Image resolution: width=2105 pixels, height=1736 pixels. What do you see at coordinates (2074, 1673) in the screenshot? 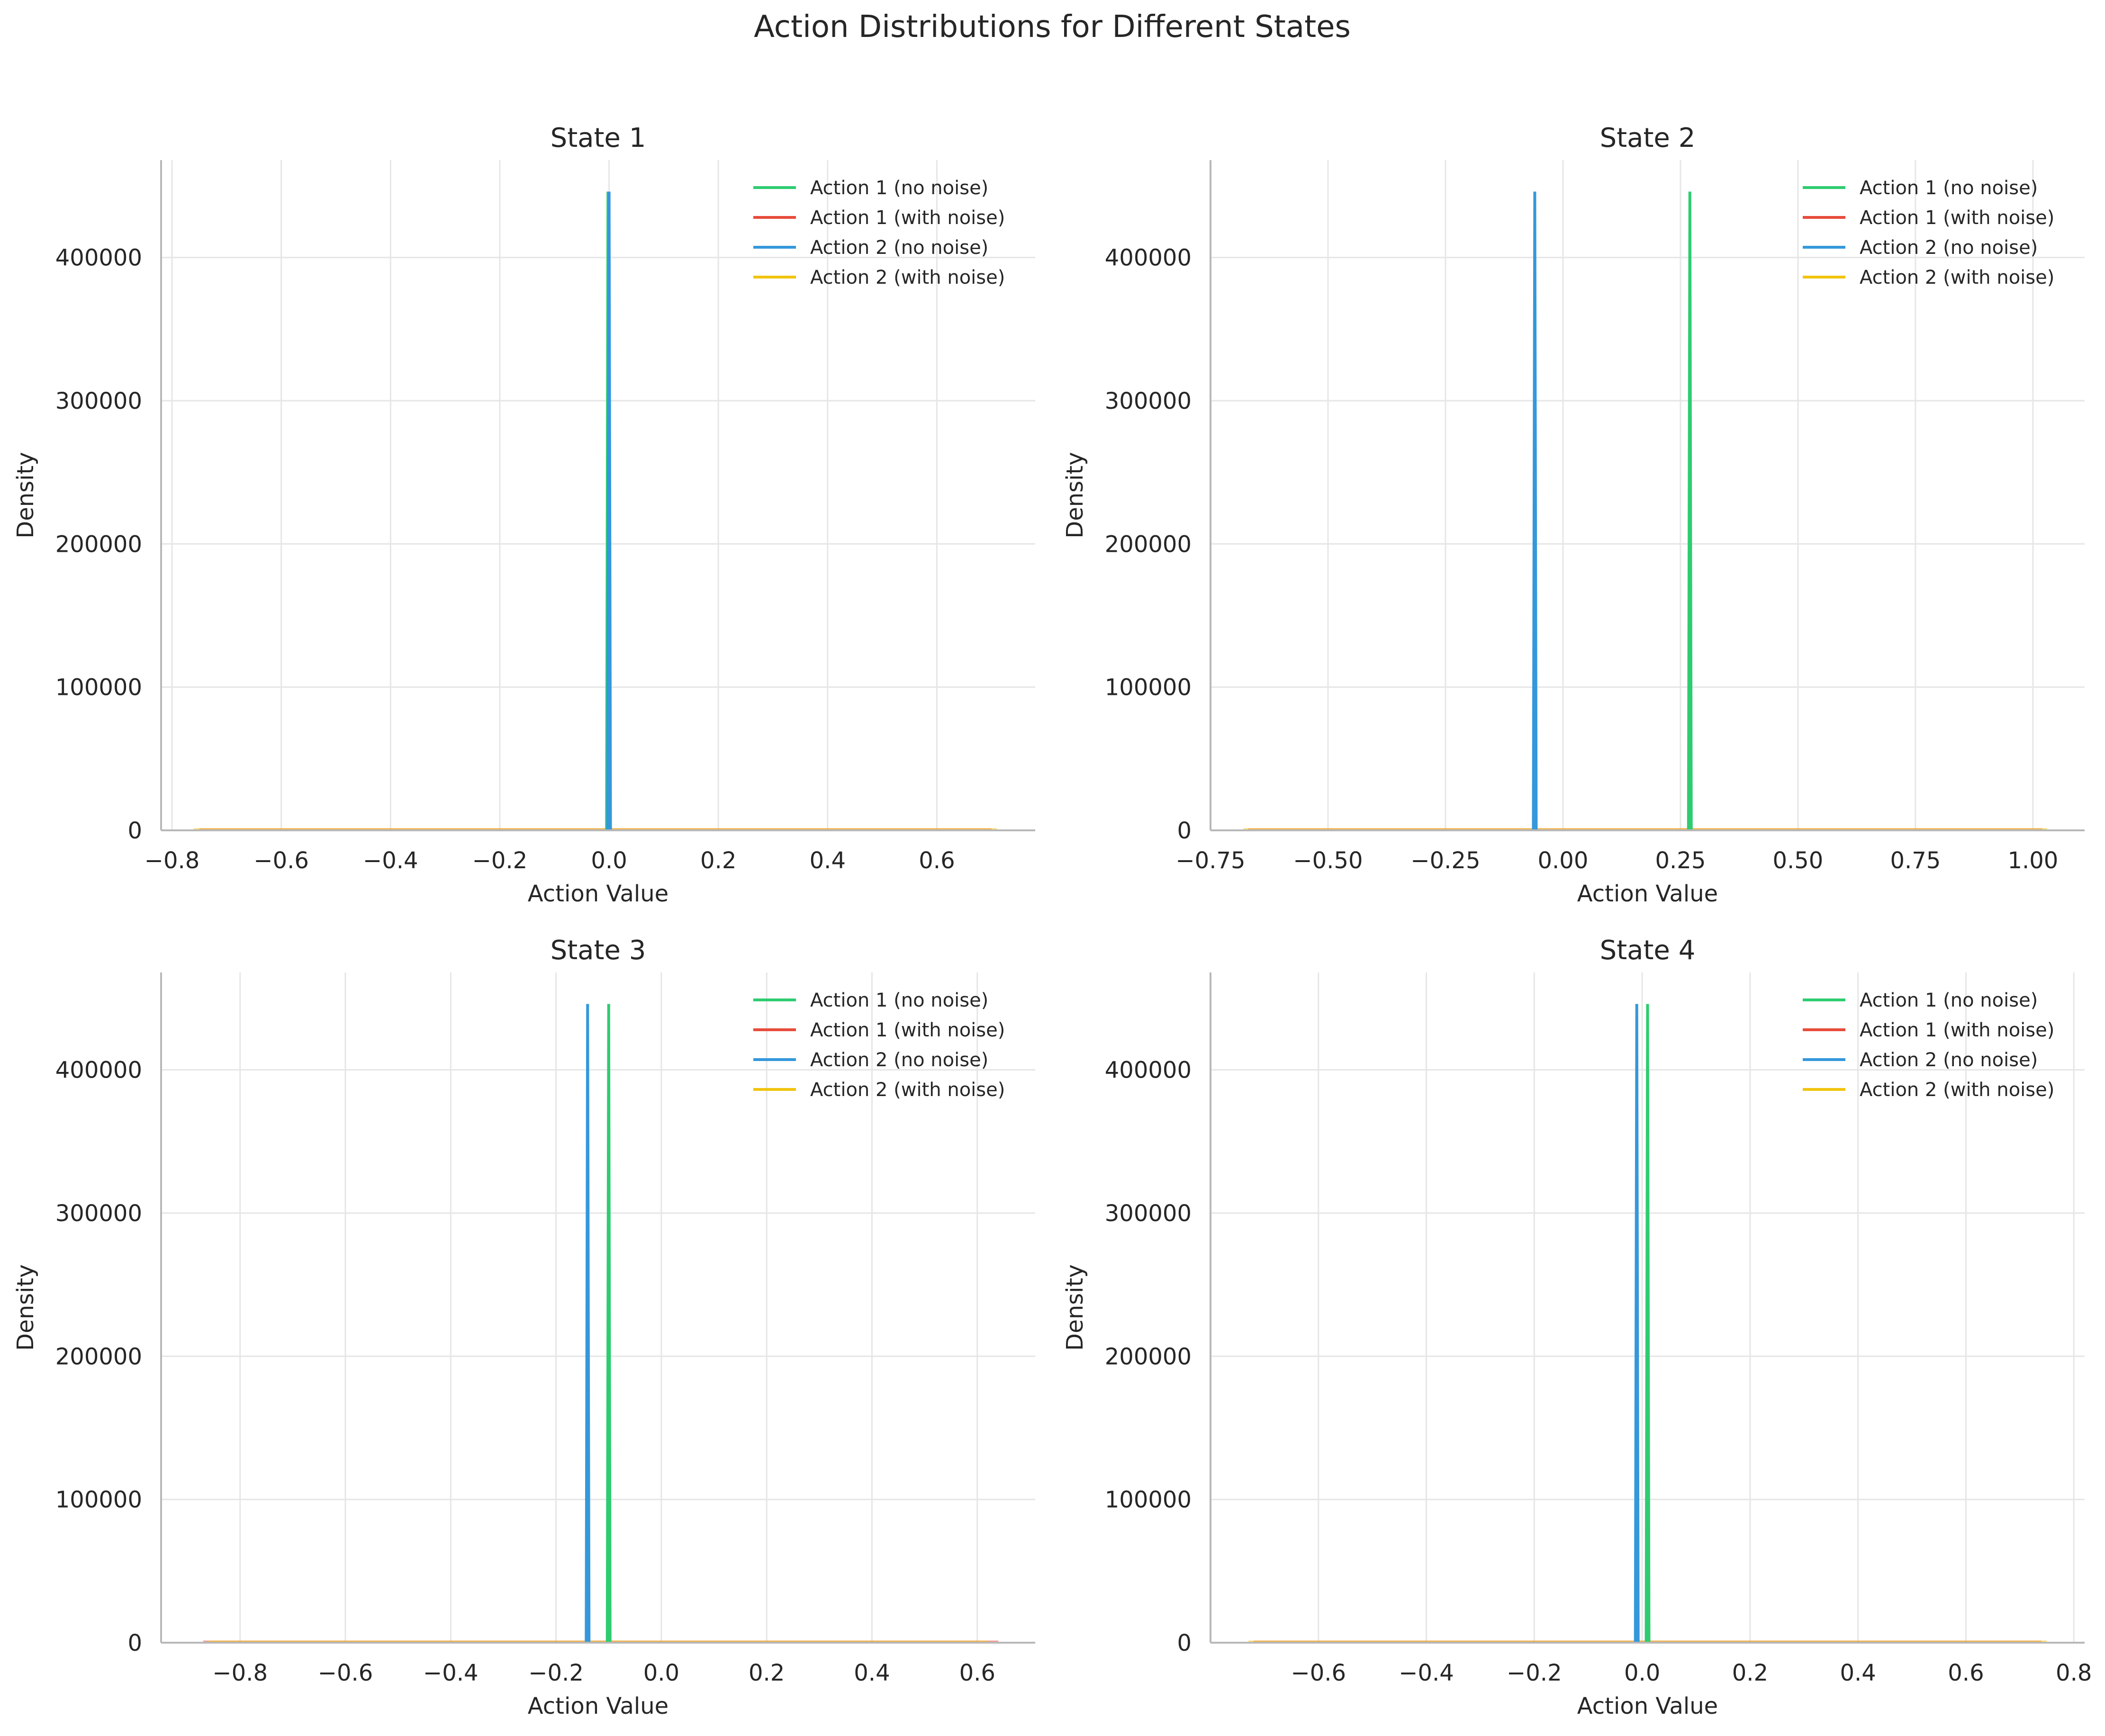
I see `x-tick-label: 0.8` at bounding box center [2074, 1673].